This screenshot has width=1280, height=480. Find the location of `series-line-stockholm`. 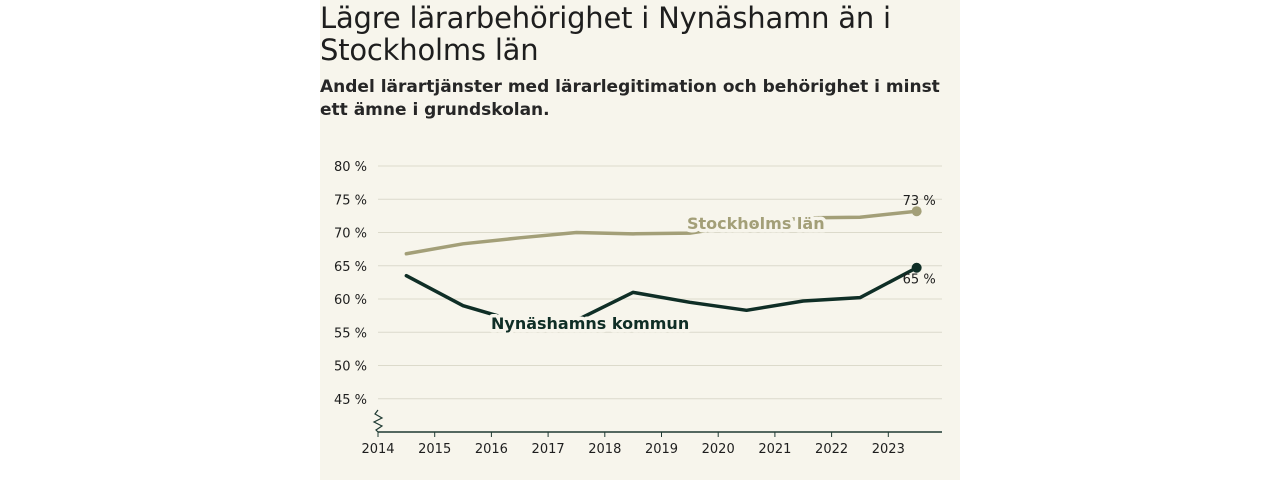

series-line-stockholm is located at coordinates (661, 232).